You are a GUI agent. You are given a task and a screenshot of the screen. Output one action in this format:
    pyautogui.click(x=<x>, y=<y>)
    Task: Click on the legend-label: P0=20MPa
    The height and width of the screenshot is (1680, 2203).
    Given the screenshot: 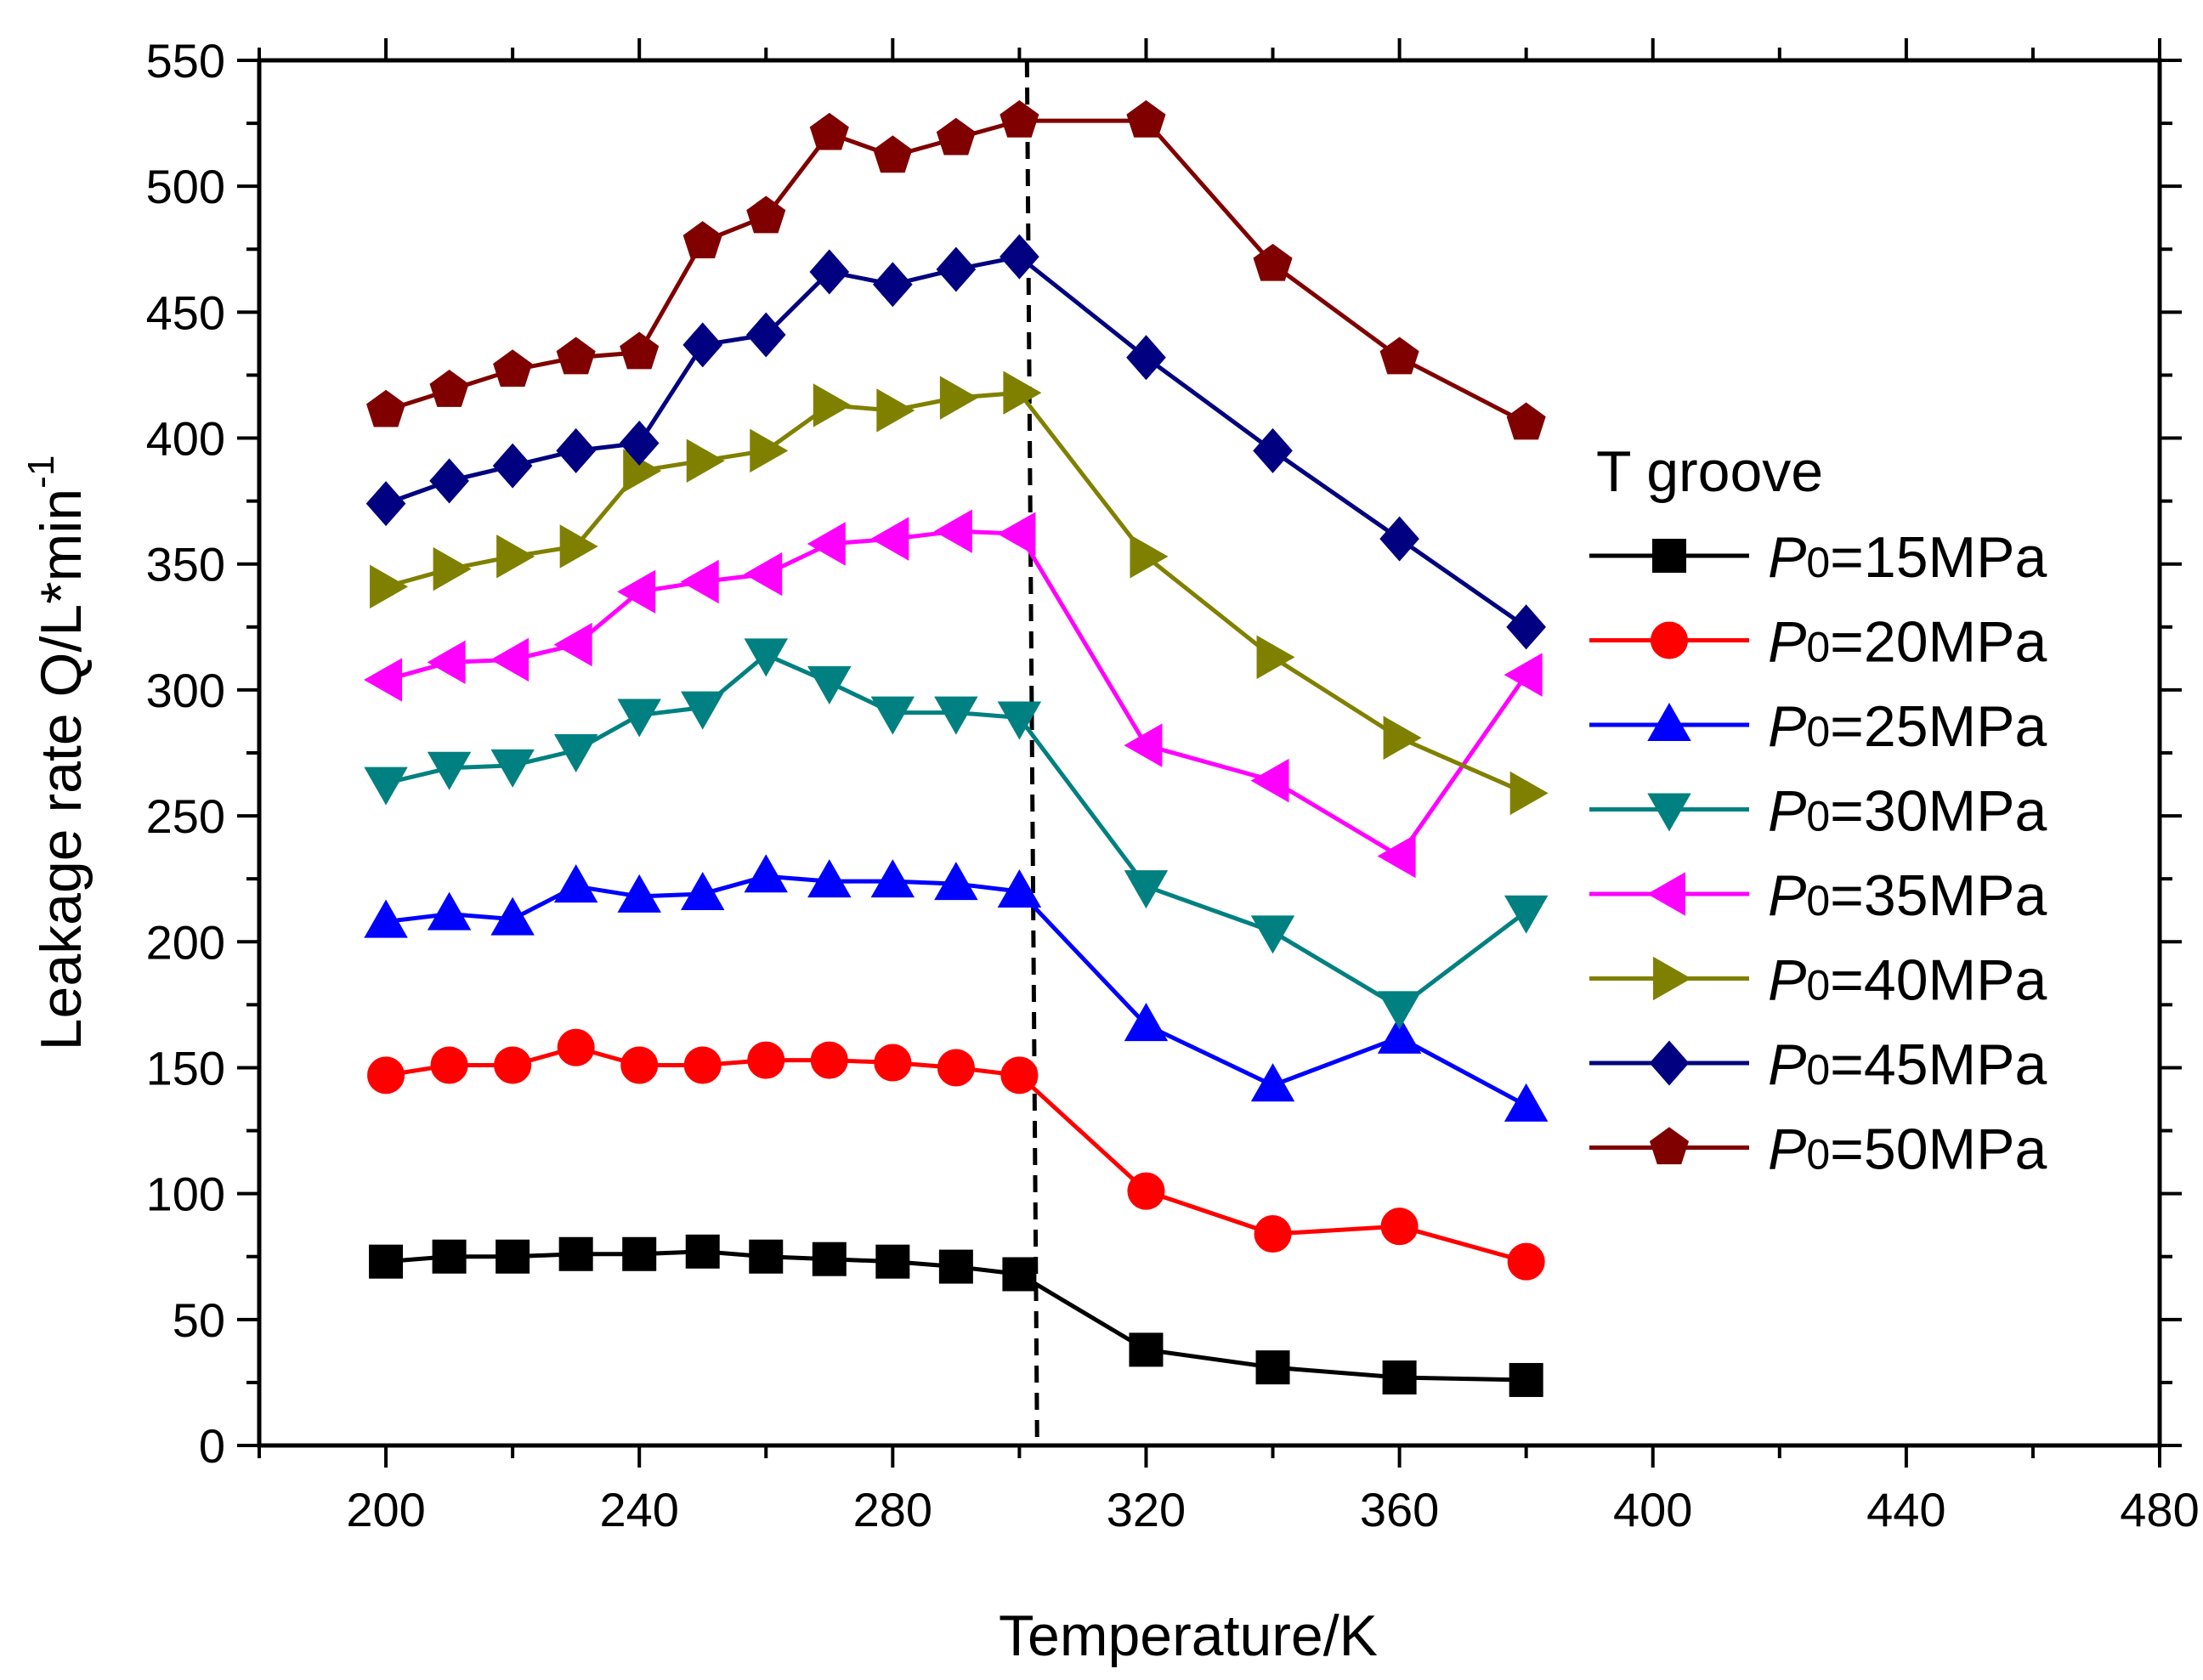 What is the action you would take?
    pyautogui.click(x=1907, y=642)
    